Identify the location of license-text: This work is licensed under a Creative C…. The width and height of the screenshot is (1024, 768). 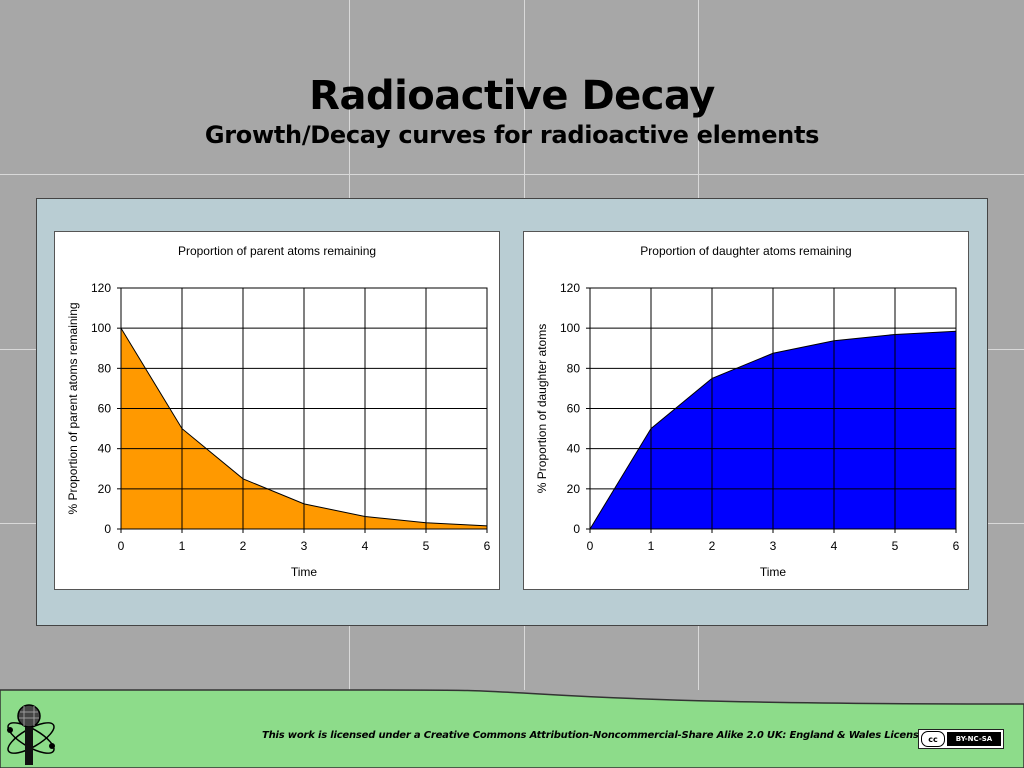
(594, 735).